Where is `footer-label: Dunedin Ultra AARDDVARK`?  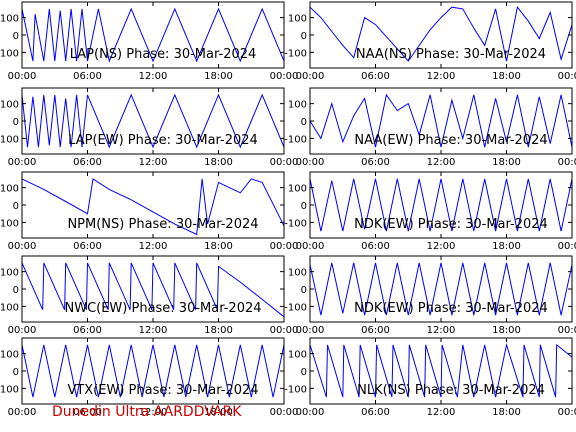
footer-label: Dunedin Ultra AARDDVARK is located at coordinates (147, 412).